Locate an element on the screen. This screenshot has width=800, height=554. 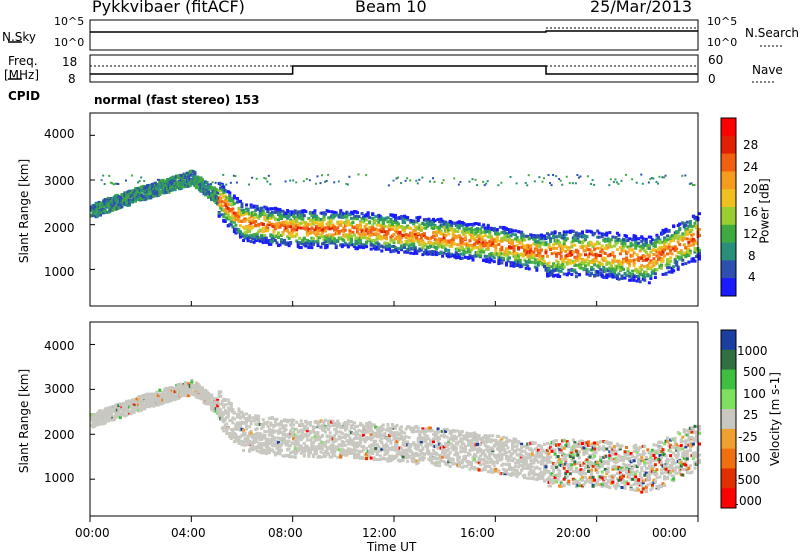
noise-search-label: N.Search is located at coordinates (772, 33).